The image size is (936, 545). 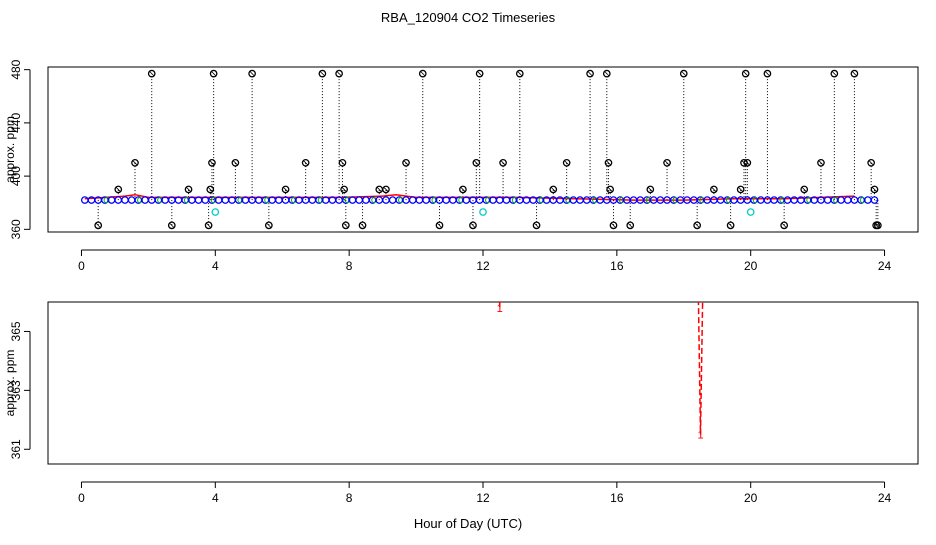 What do you see at coordinates (16, 69) in the screenshot?
I see `y-tick-label: 480` at bounding box center [16, 69].